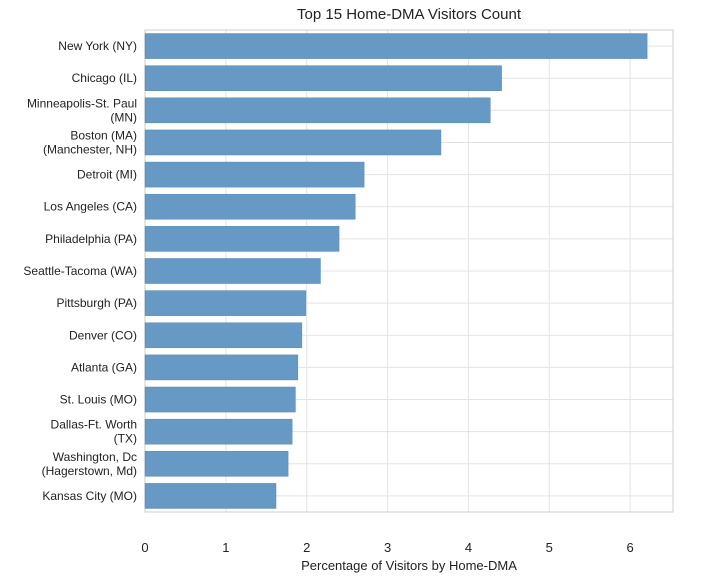 This screenshot has height=578, width=702. Describe the element at coordinates (90, 142) in the screenshot. I see `y-tick-label: Boston (MA) (Manchester, NH)` at that location.